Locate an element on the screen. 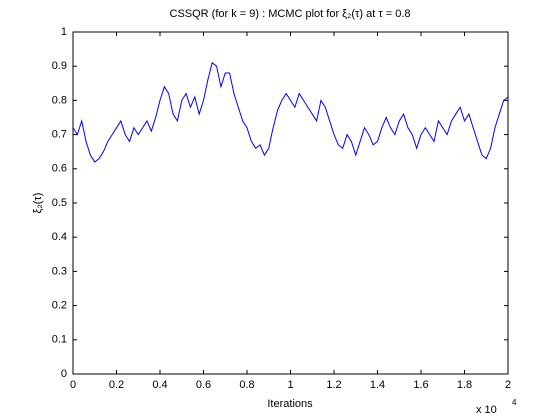 The width and height of the screenshot is (560, 420). y-tick-label: 0 is located at coordinates (64, 374).